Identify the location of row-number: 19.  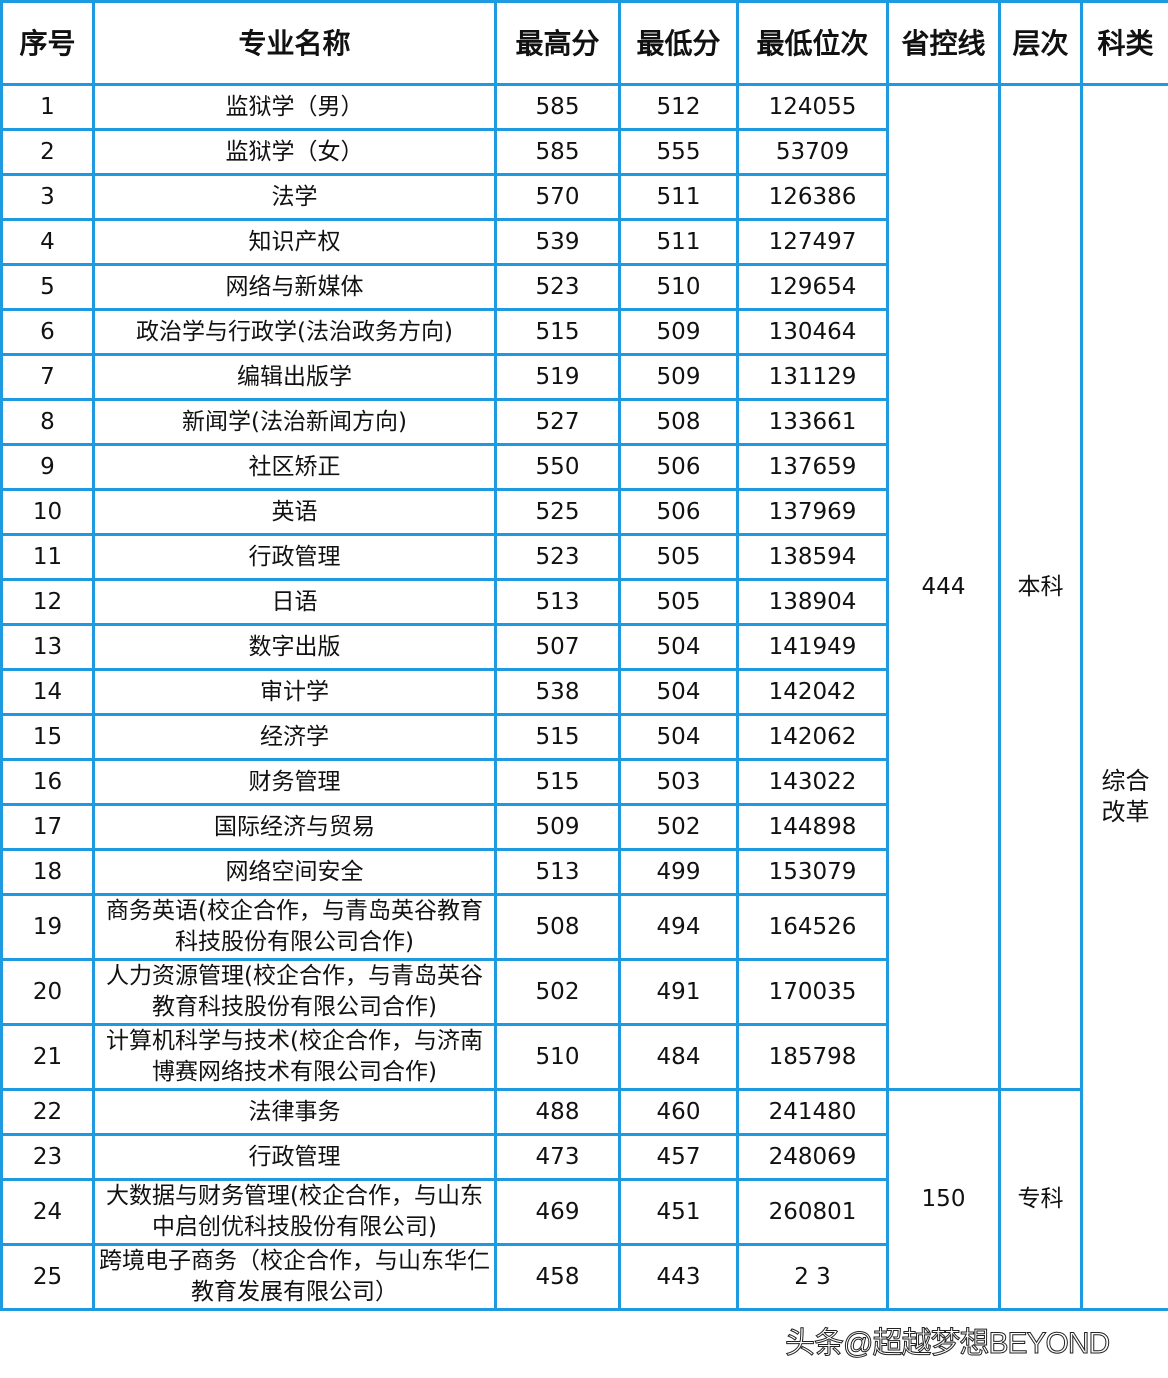
(47, 927).